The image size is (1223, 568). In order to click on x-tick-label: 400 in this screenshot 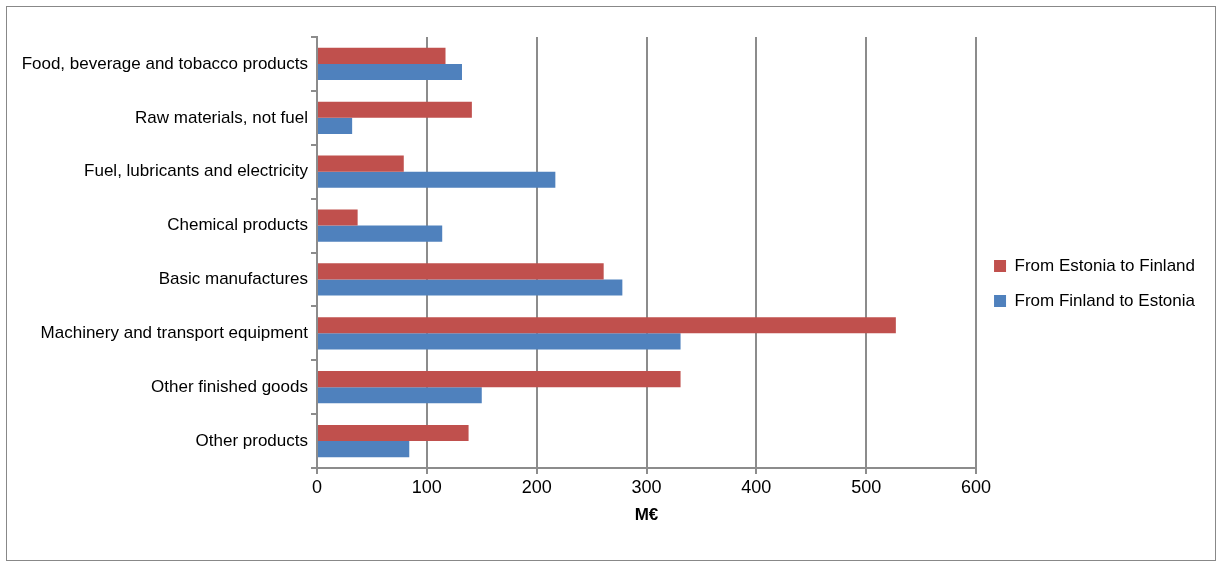, I will do `click(756, 486)`.